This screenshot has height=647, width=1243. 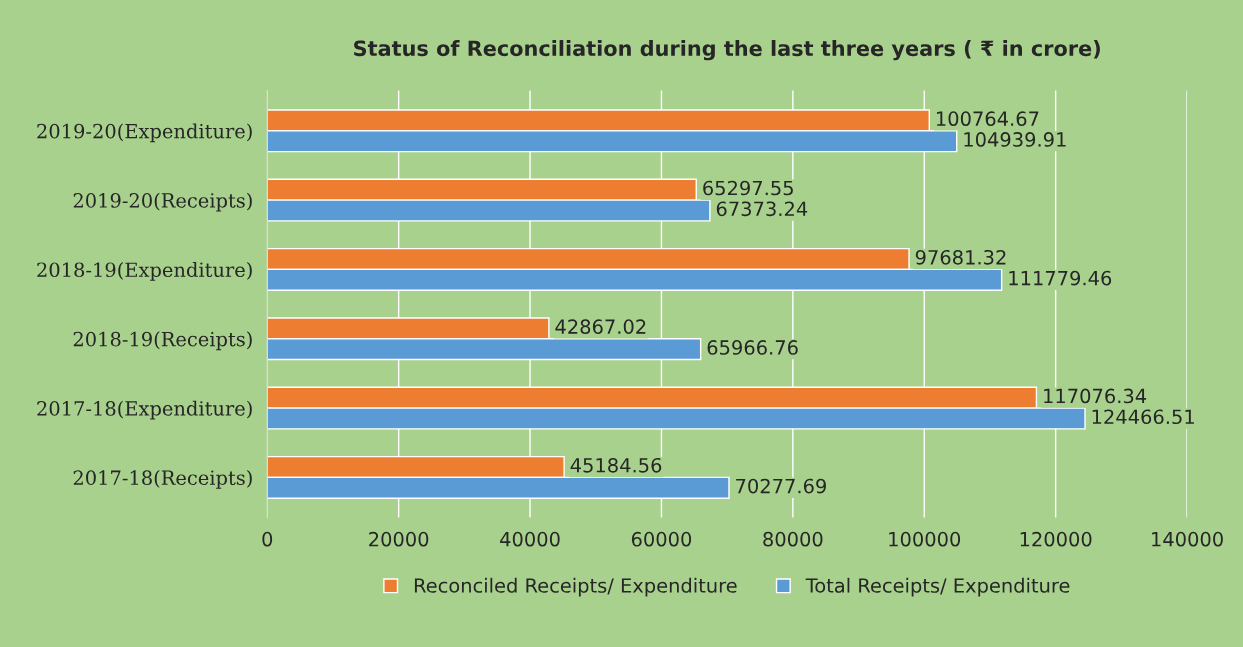 What do you see at coordinates (600, 326) in the screenshot?
I see `data-label: 42867.02` at bounding box center [600, 326].